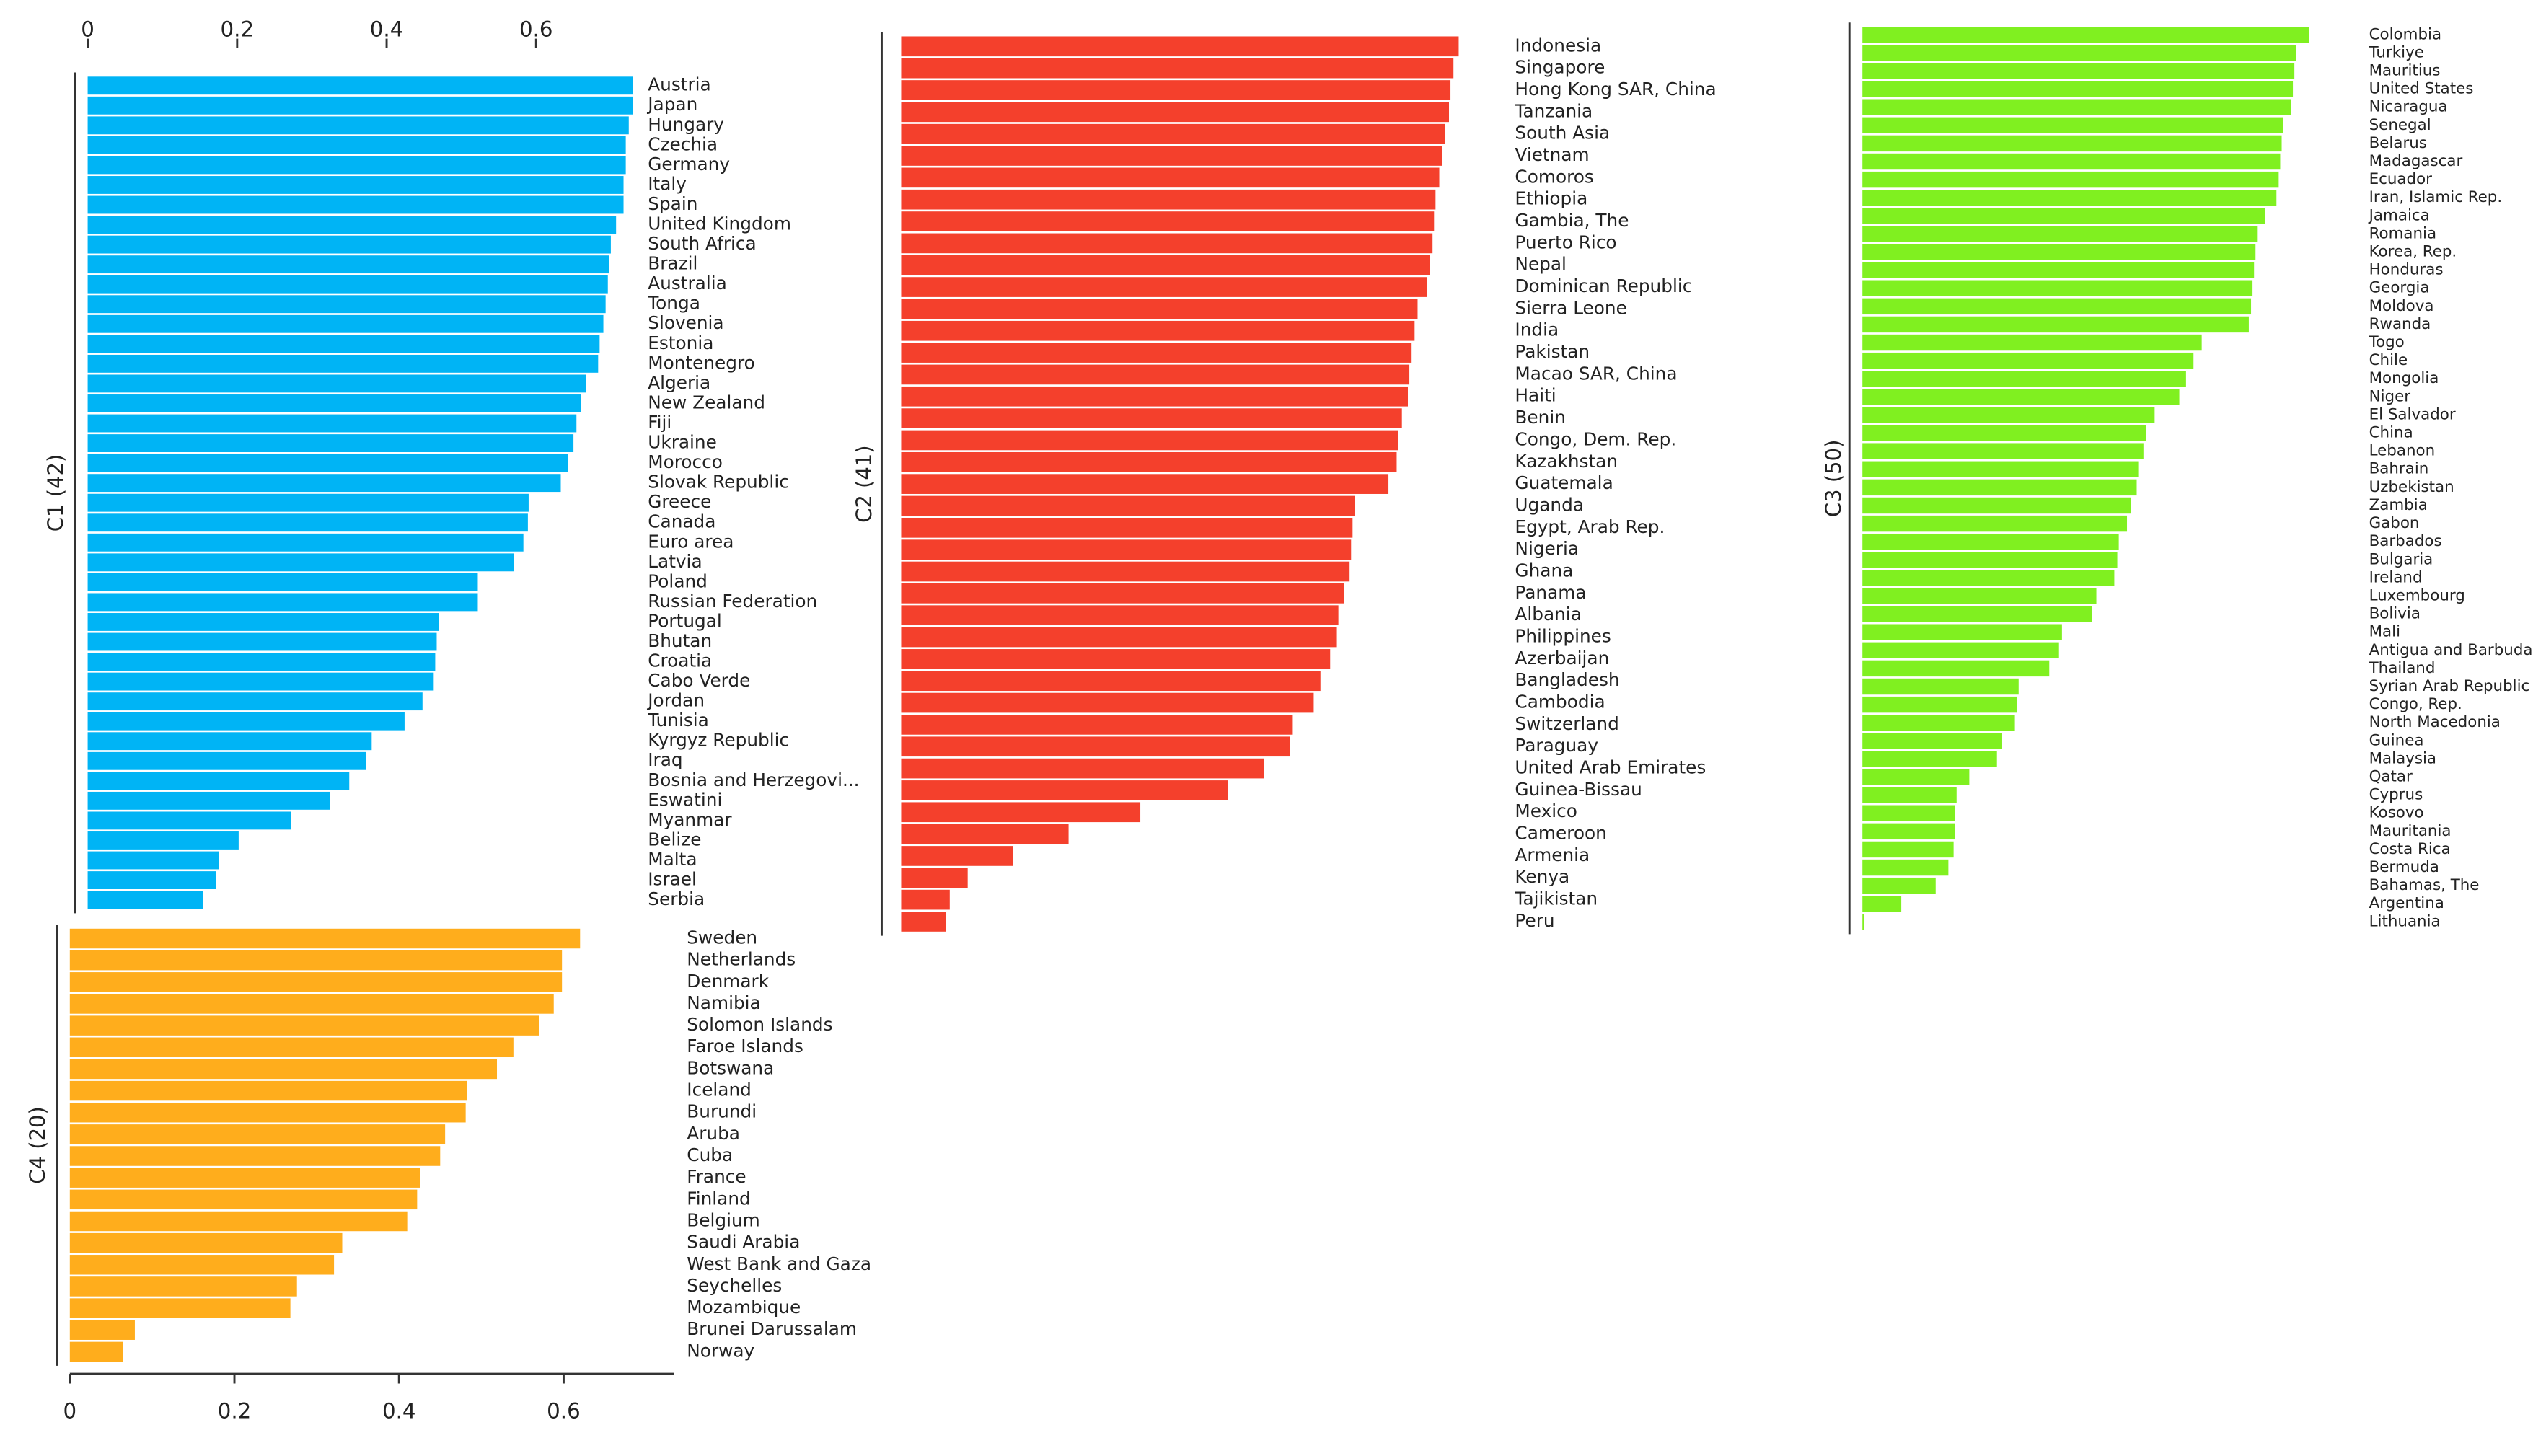 Image resolution: width=2546 pixels, height=1456 pixels. Describe the element at coordinates (1548, 614) in the screenshot. I see `category-label: Albania` at that location.